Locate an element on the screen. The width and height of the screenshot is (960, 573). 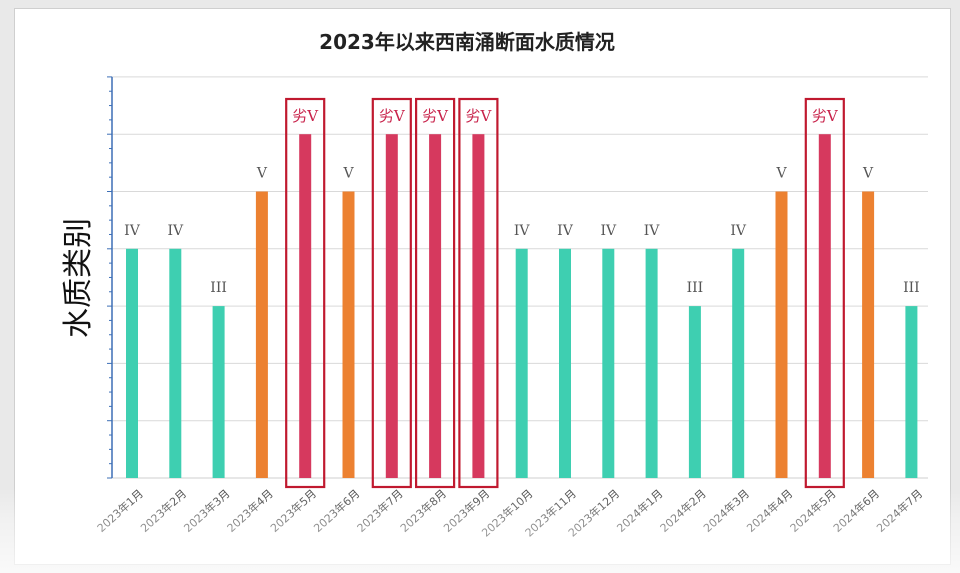
x-tick-label: 2024年6月 is located at coordinates (856, 510).